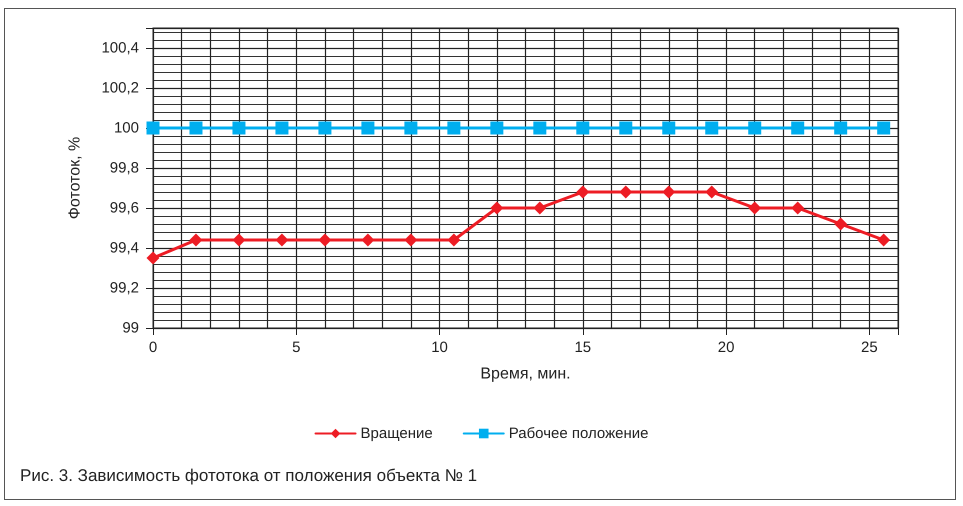 This screenshot has height=506, width=963. I want to click on y-tick-label: 100,2, so click(120, 88).